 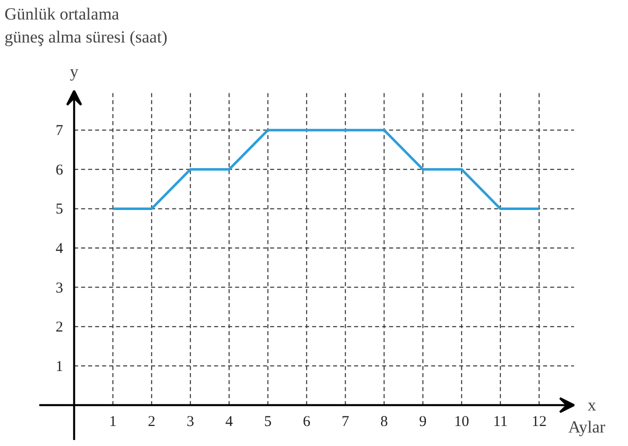 I want to click on x-tick-label: 4, so click(x=229, y=422).